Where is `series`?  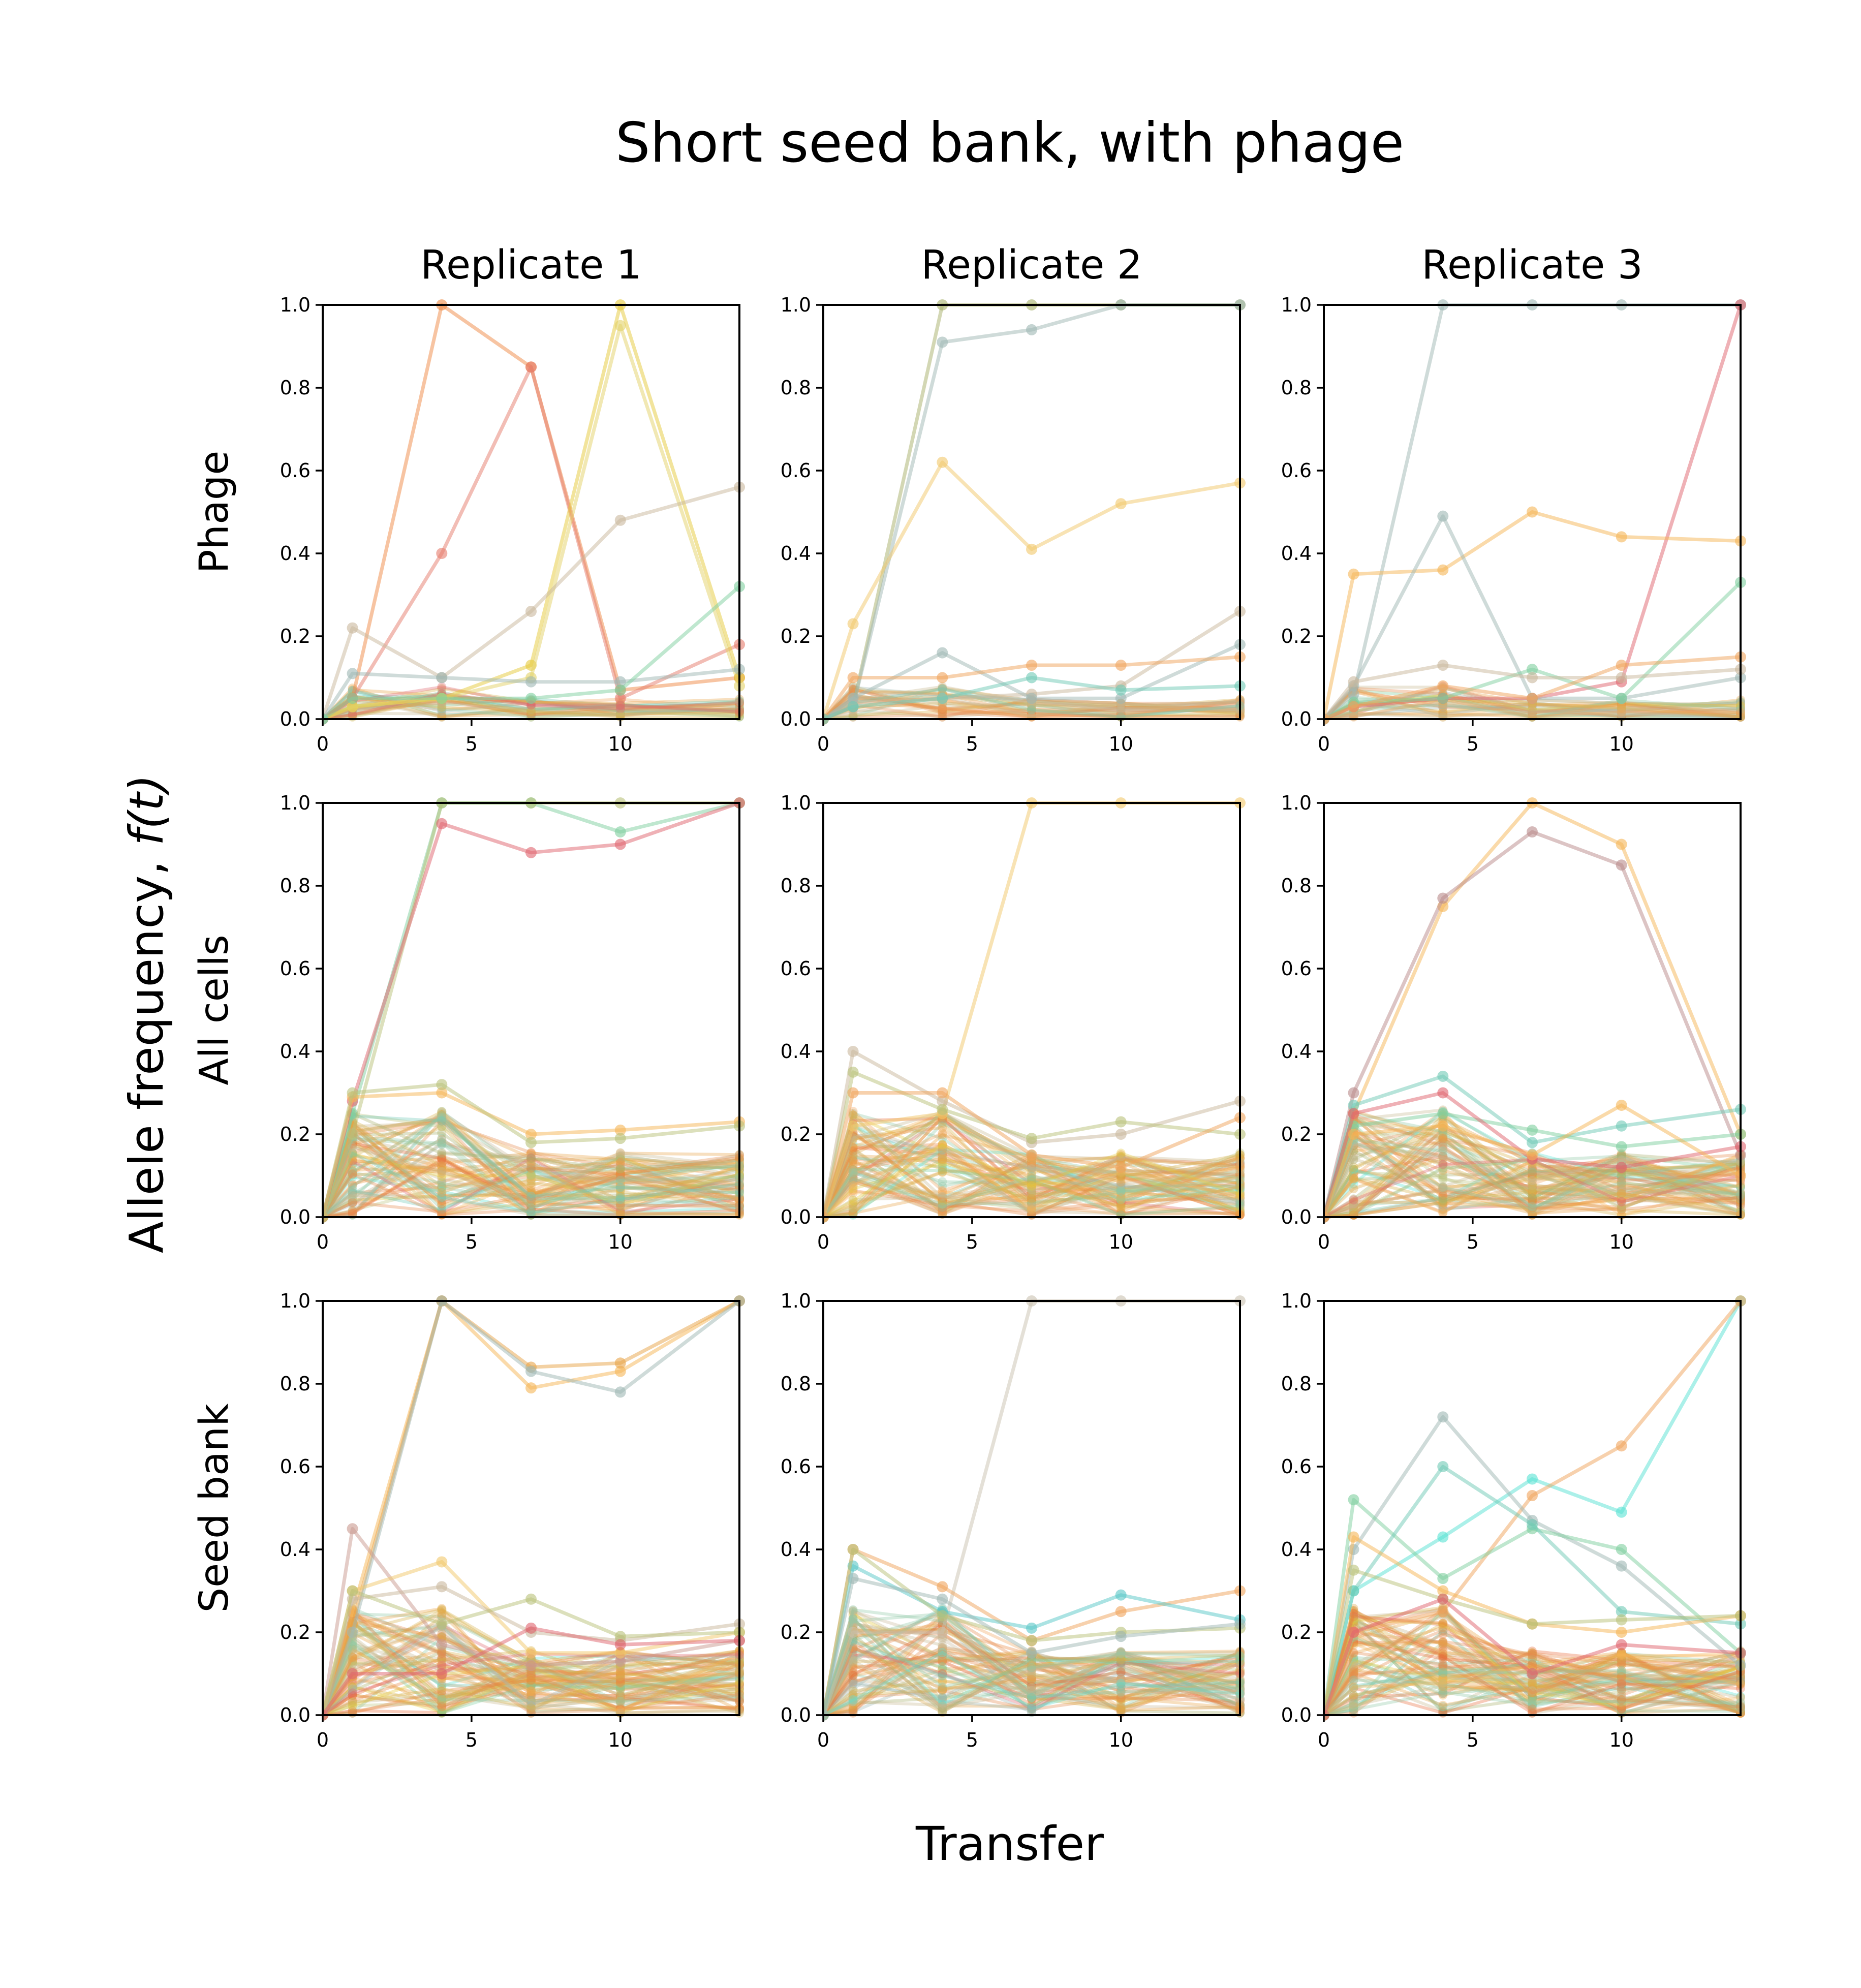 series is located at coordinates (1034, 698).